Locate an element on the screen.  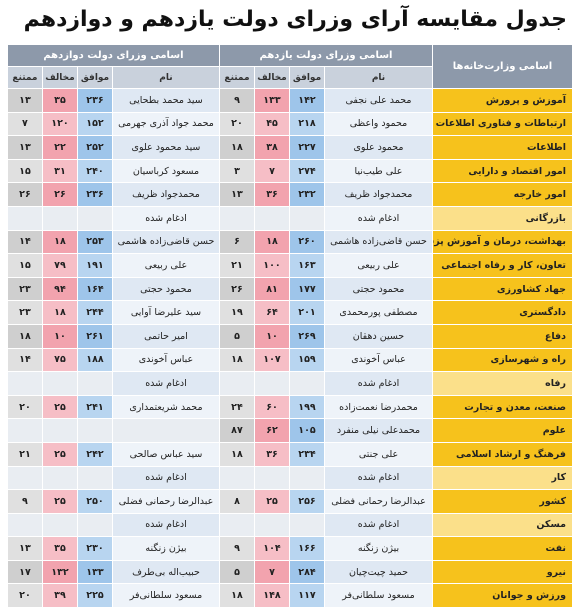
vote-count: ۱۳۲ is located at coordinates (59, 572).